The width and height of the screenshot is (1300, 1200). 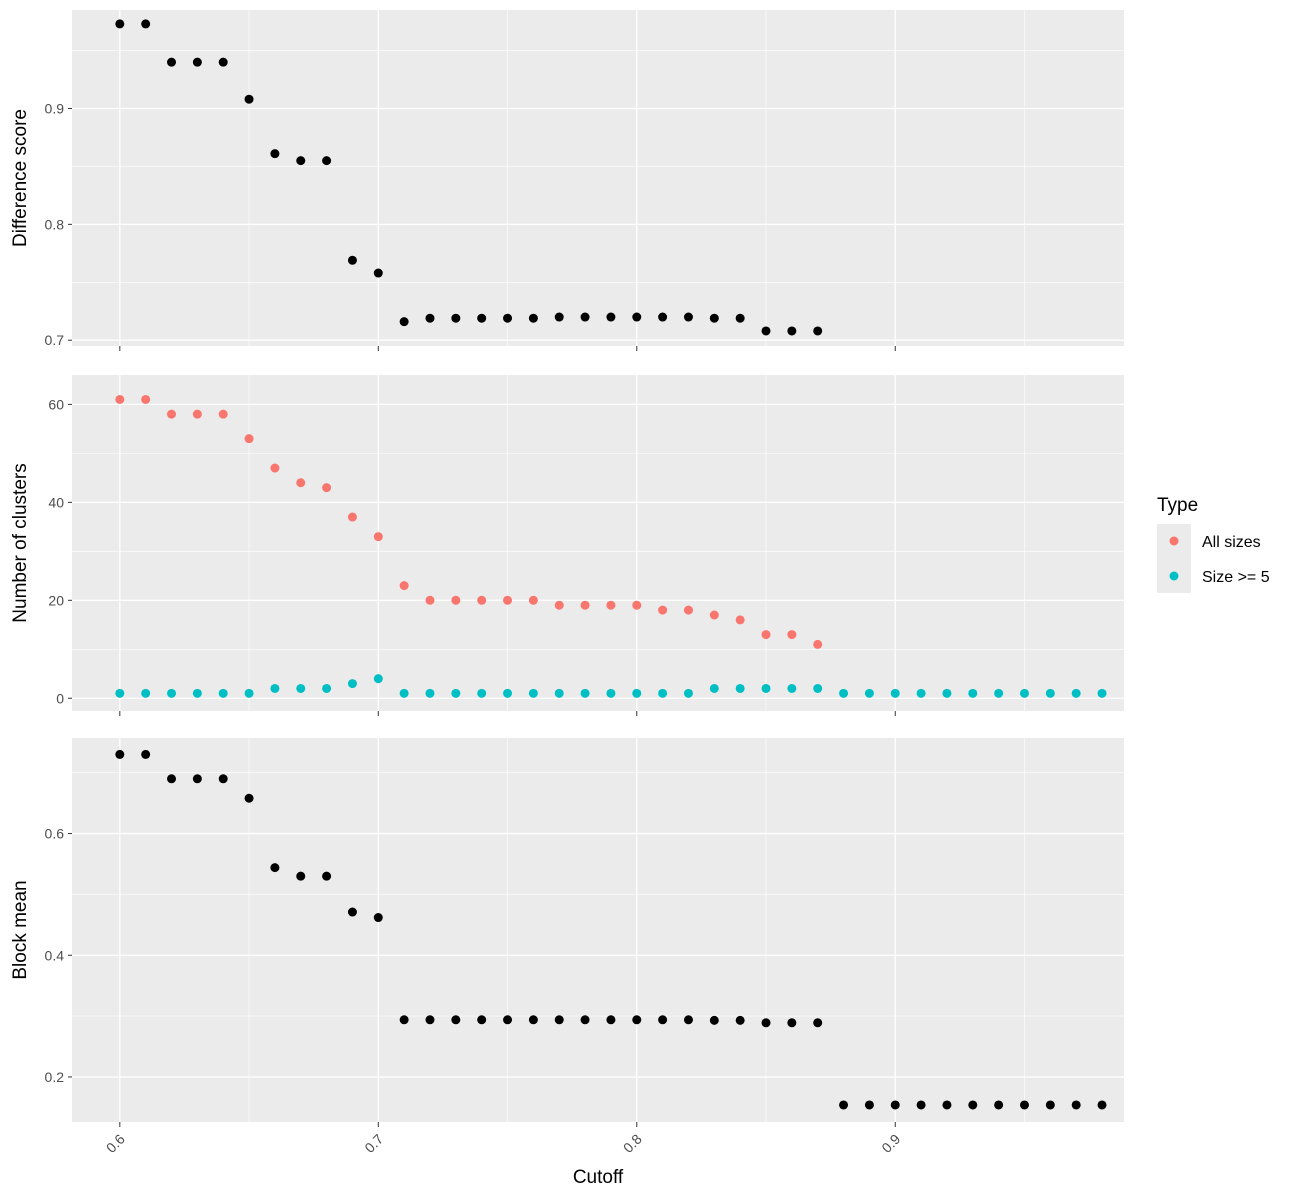 I want to click on y-axis-title: Difference score, so click(x=20, y=178).